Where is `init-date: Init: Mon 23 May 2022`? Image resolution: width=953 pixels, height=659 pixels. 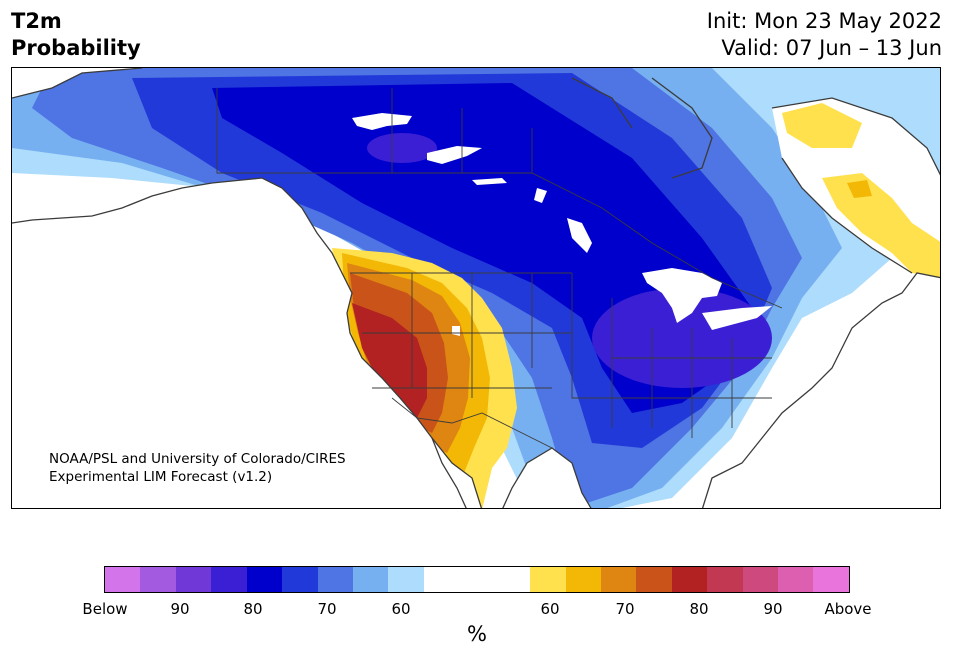 init-date: Init: Mon 23 May 2022 is located at coordinates (824, 21).